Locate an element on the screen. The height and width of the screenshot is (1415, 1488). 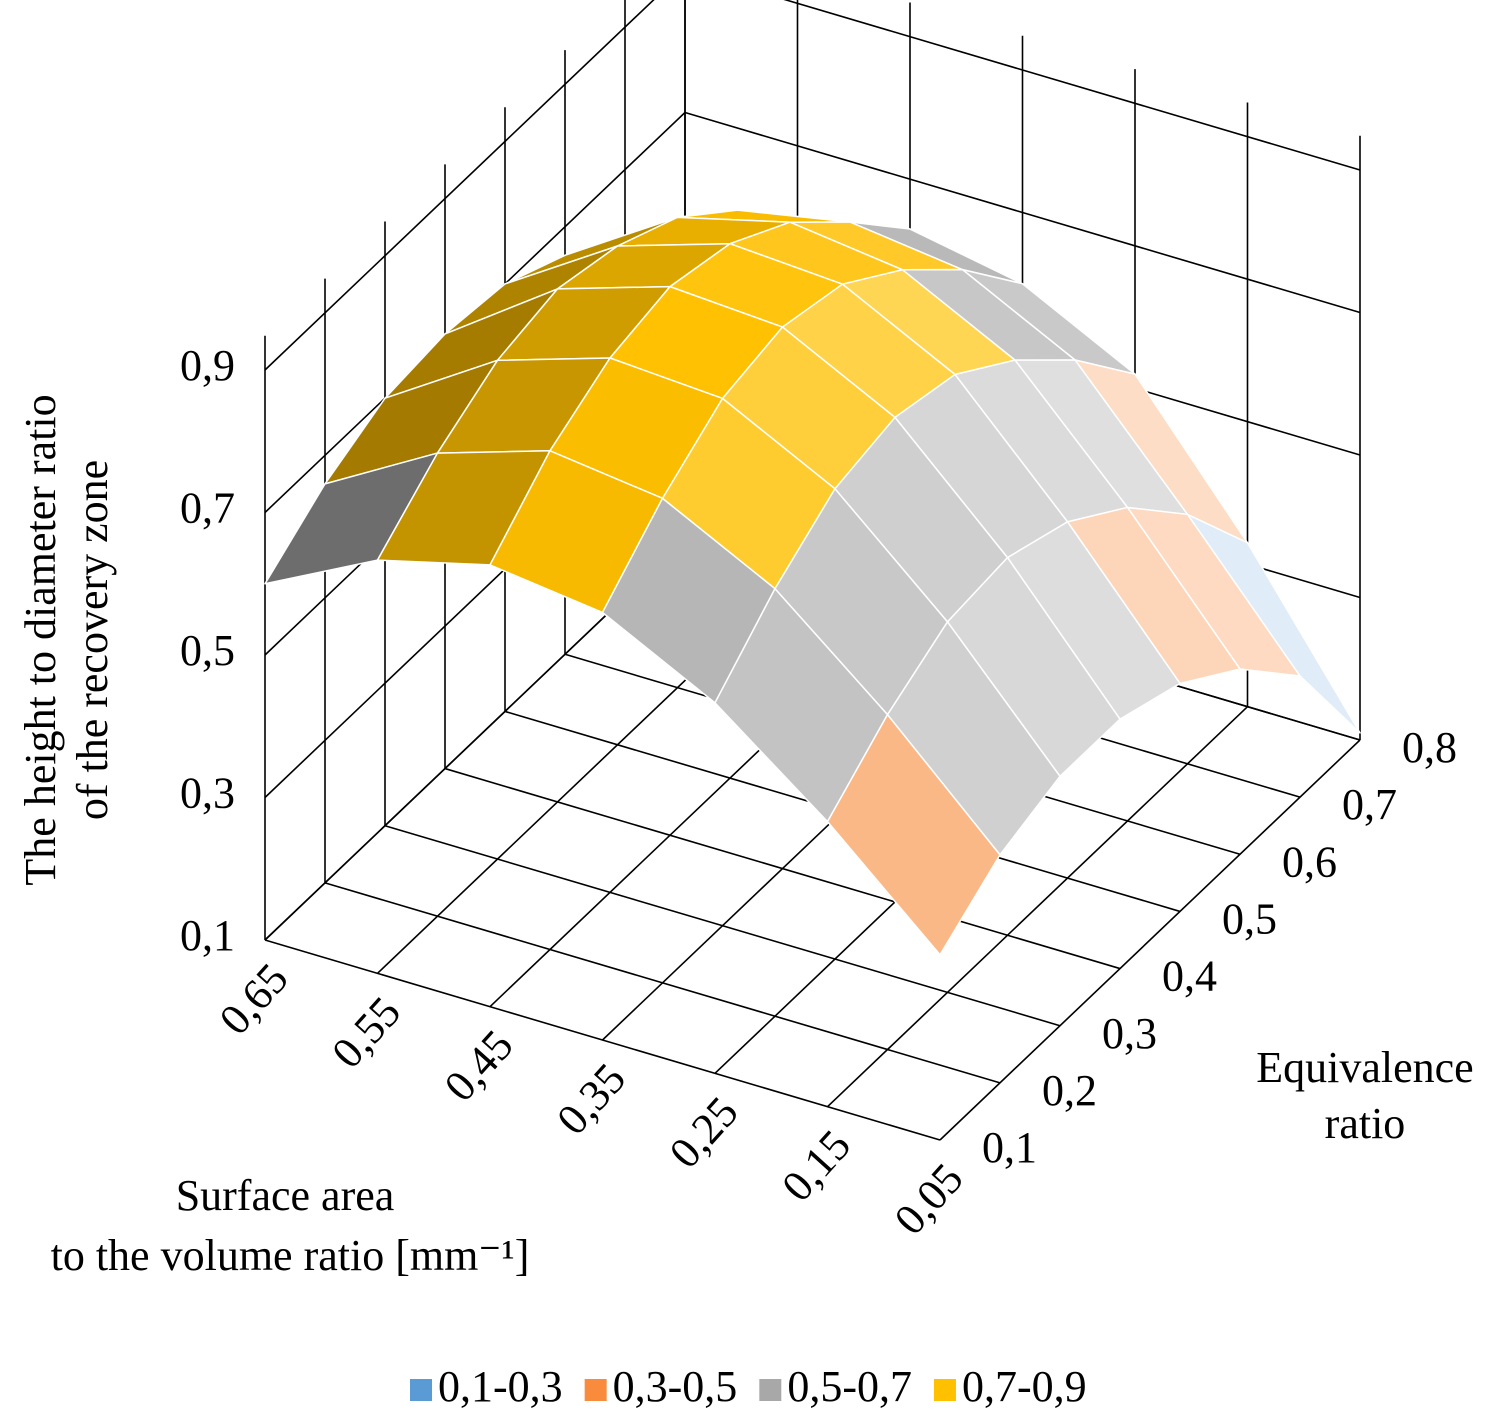
y-tick-label: 0,4 is located at coordinates (1189, 976).